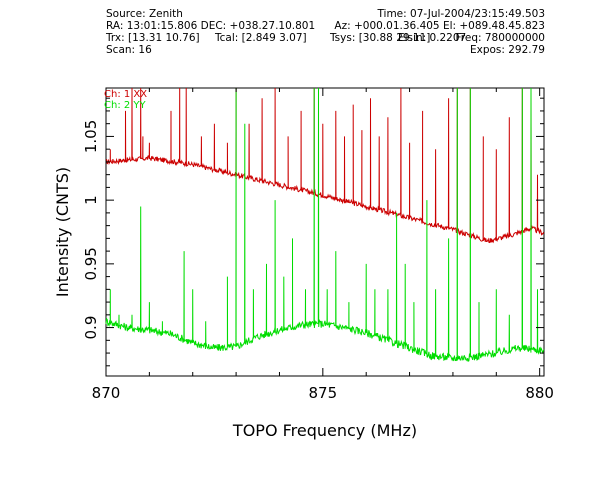 The height and width of the screenshot is (486, 608). What do you see at coordinates (379, 38) in the screenshot?
I see `header-tsys: Tsys: [30.88 29.11]` at bounding box center [379, 38].